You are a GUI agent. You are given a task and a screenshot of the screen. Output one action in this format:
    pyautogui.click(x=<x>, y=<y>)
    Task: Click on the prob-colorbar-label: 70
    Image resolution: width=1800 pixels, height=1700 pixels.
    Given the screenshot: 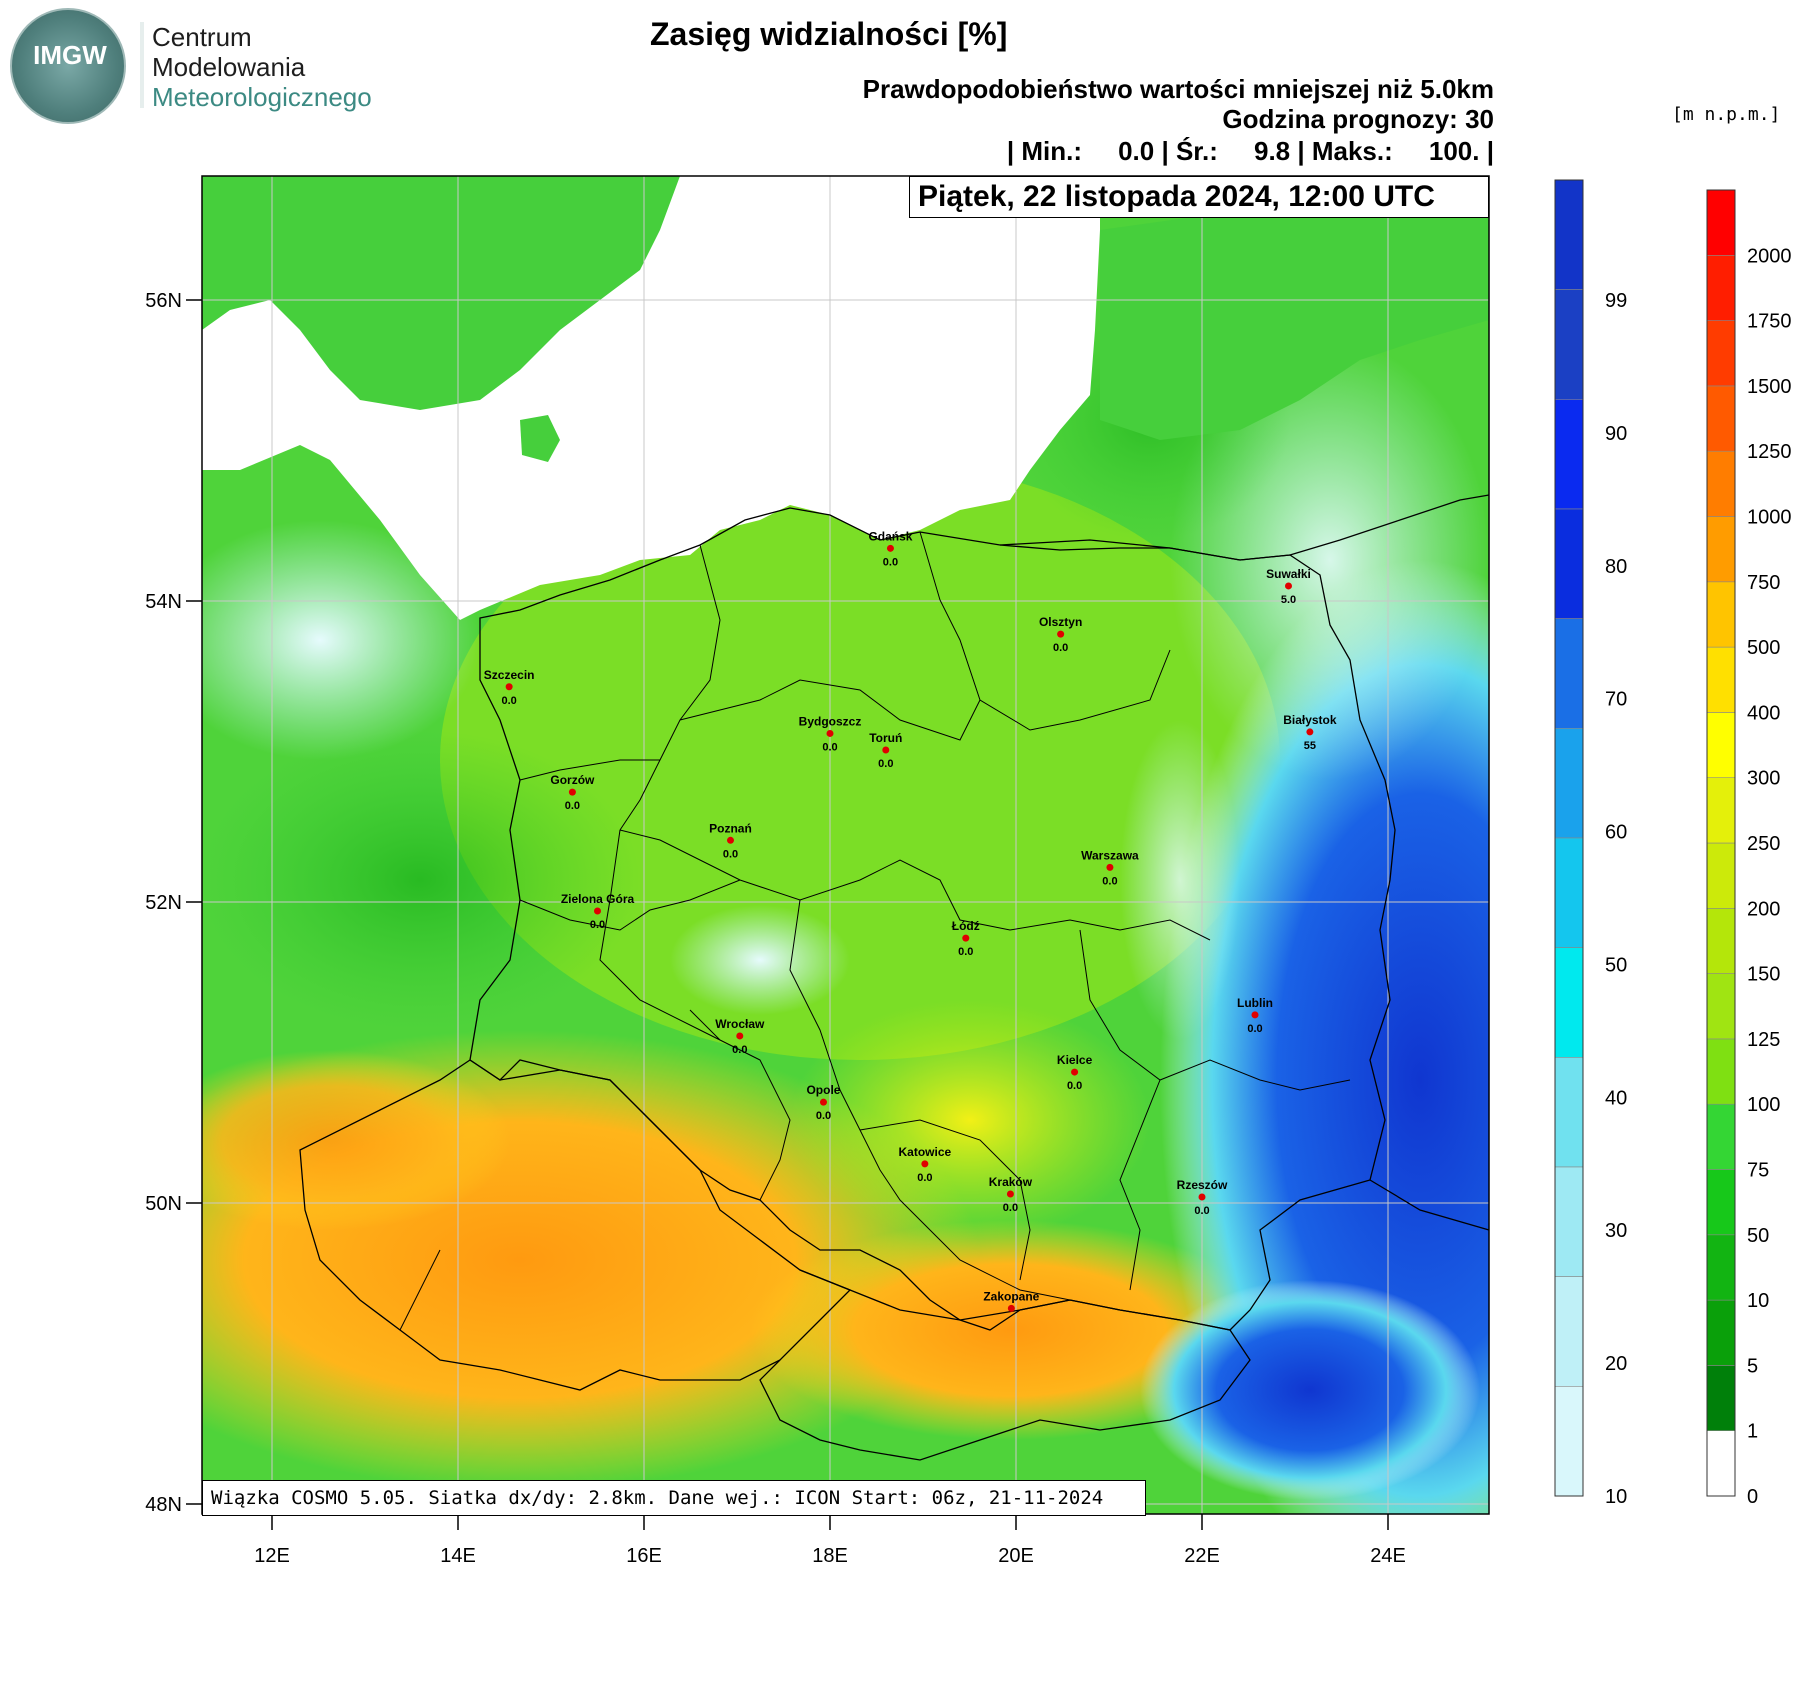 What is the action you would take?
    pyautogui.click(x=1616, y=700)
    